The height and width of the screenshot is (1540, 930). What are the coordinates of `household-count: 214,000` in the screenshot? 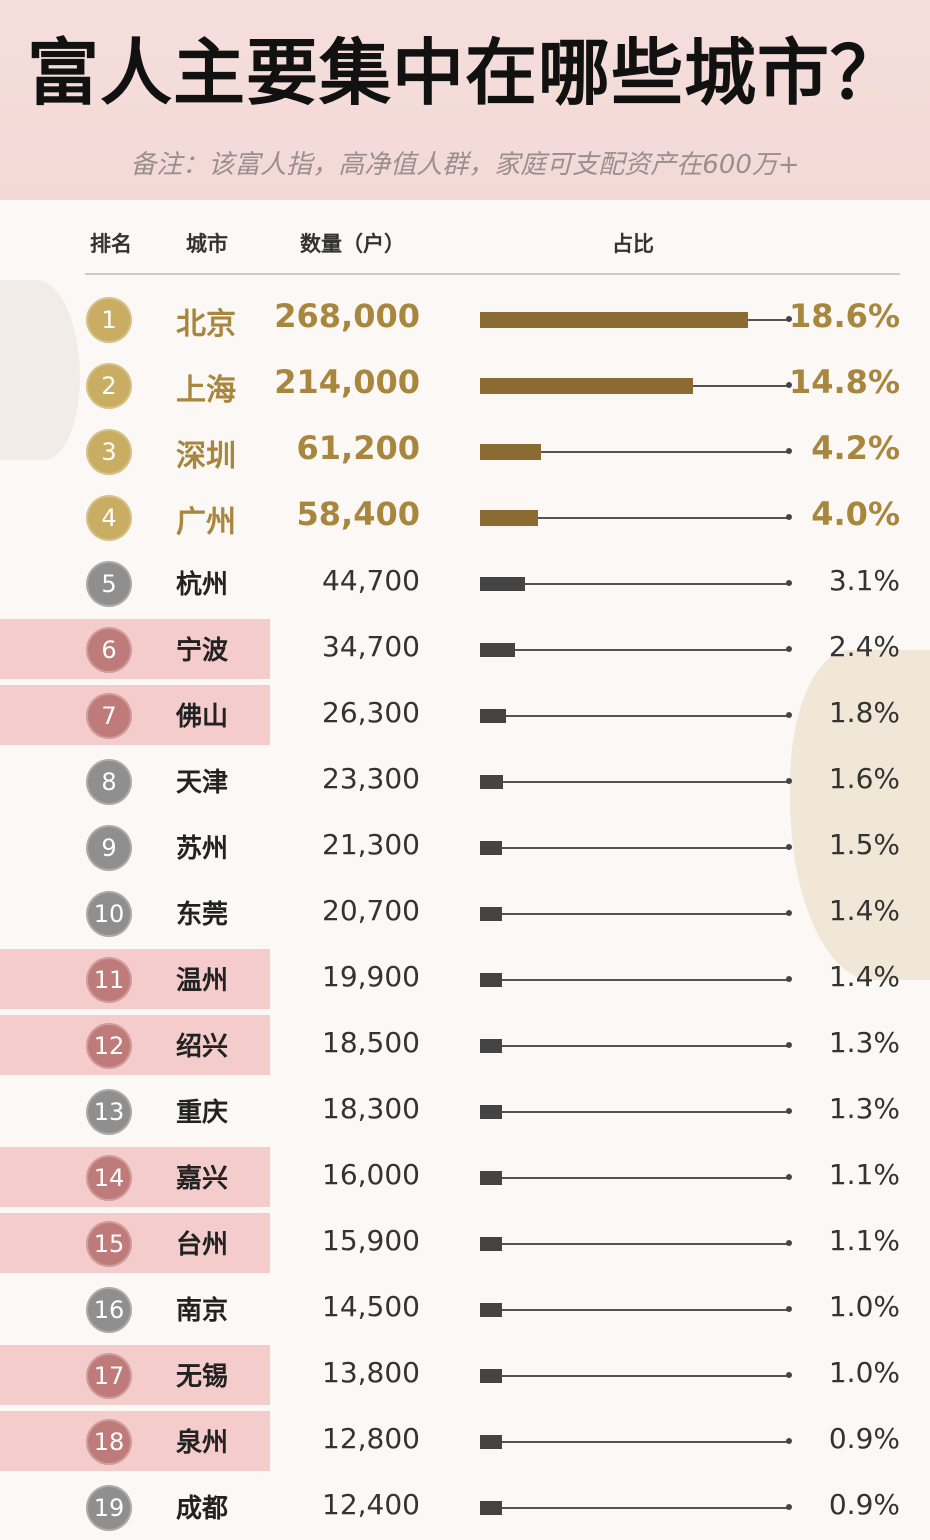 It's located at (347, 382).